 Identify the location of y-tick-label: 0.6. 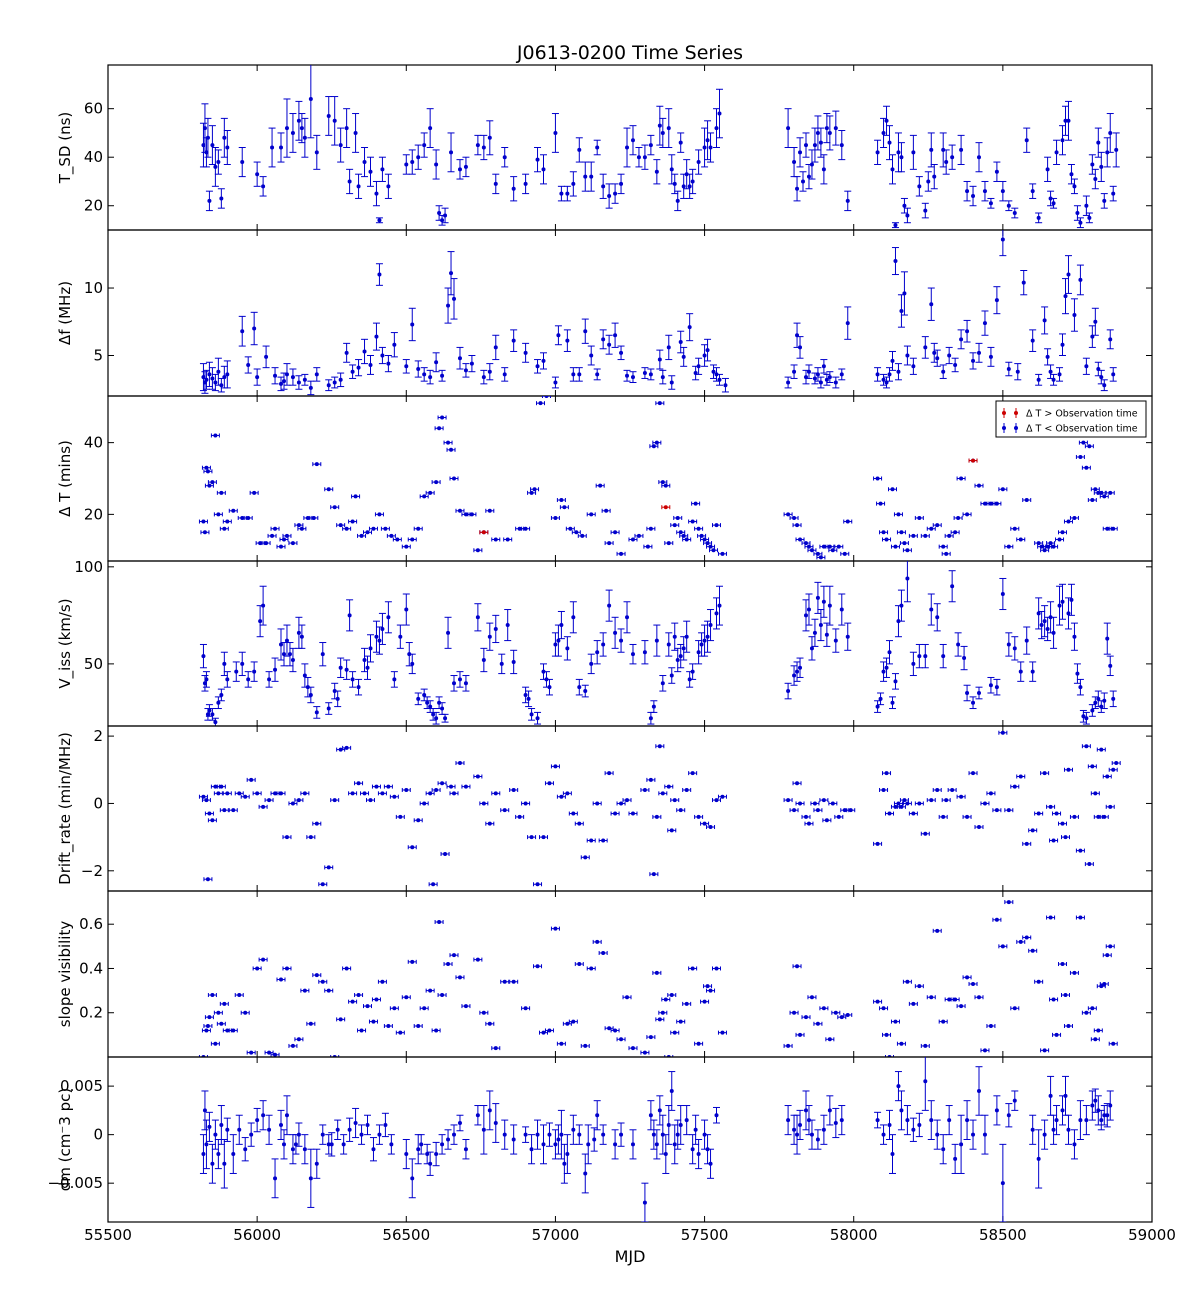
(91, 924).